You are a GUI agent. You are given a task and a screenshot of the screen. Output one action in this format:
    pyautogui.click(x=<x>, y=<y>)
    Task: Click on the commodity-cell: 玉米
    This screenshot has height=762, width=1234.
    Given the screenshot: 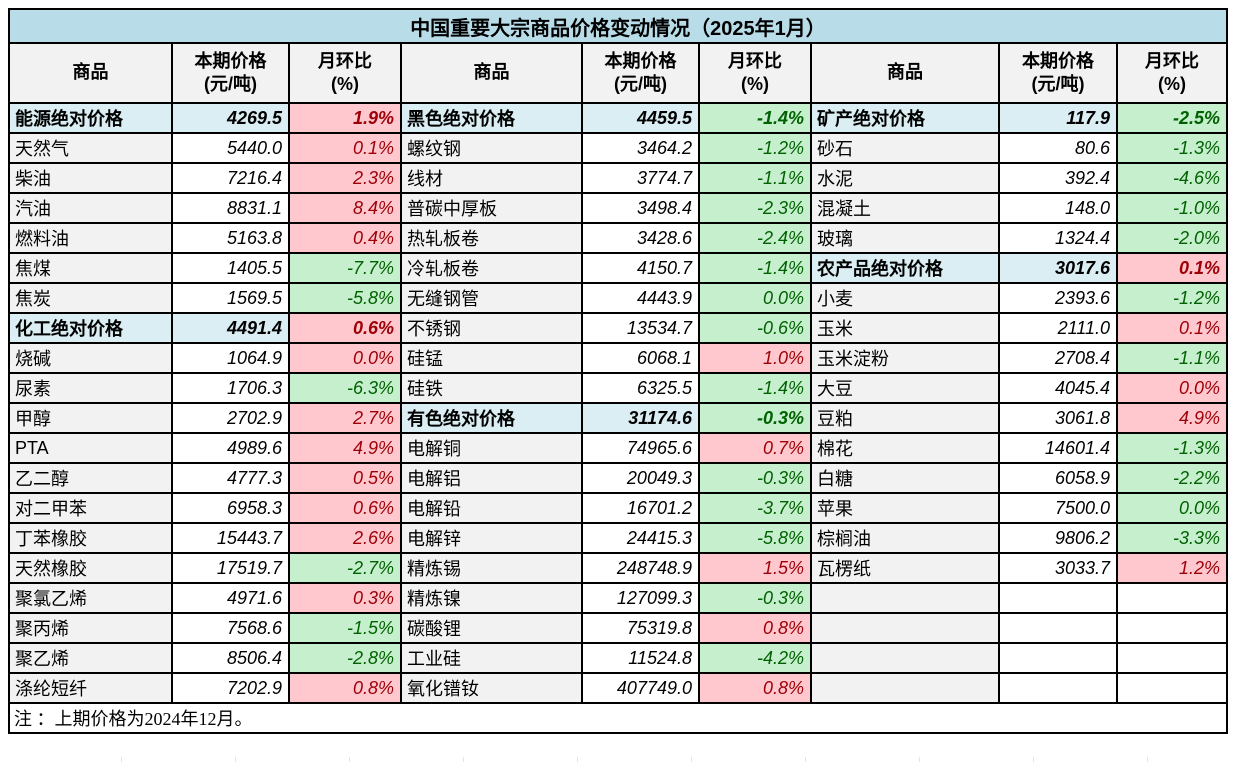 What is the action you would take?
    pyautogui.click(x=905, y=328)
    